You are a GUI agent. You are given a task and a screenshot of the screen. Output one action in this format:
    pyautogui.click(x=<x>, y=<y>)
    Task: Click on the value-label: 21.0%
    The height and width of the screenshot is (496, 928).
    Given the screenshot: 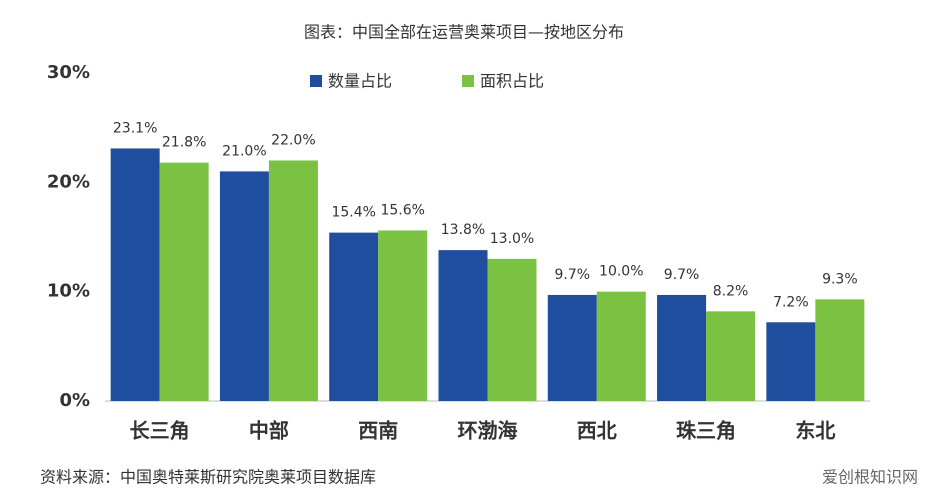 What is the action you would take?
    pyautogui.click(x=244, y=151)
    